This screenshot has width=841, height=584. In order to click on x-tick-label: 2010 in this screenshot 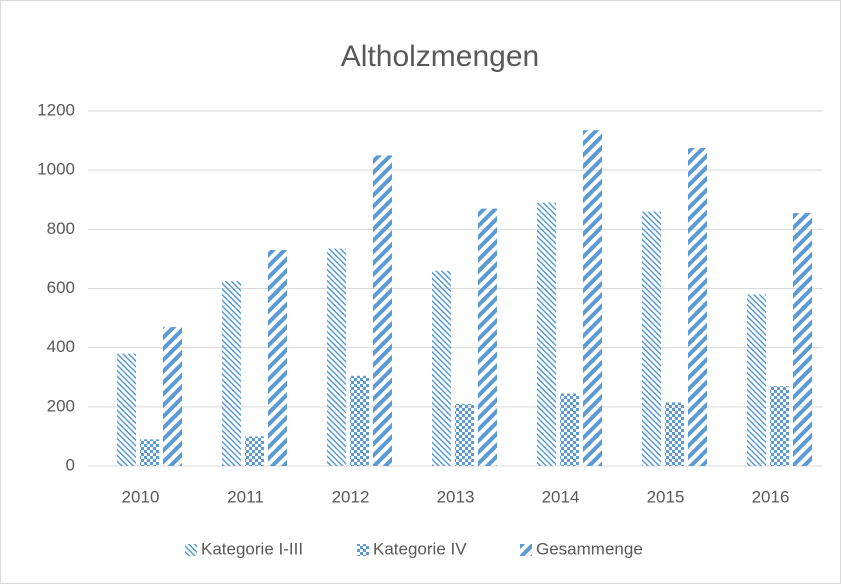, I will do `click(141, 496)`.